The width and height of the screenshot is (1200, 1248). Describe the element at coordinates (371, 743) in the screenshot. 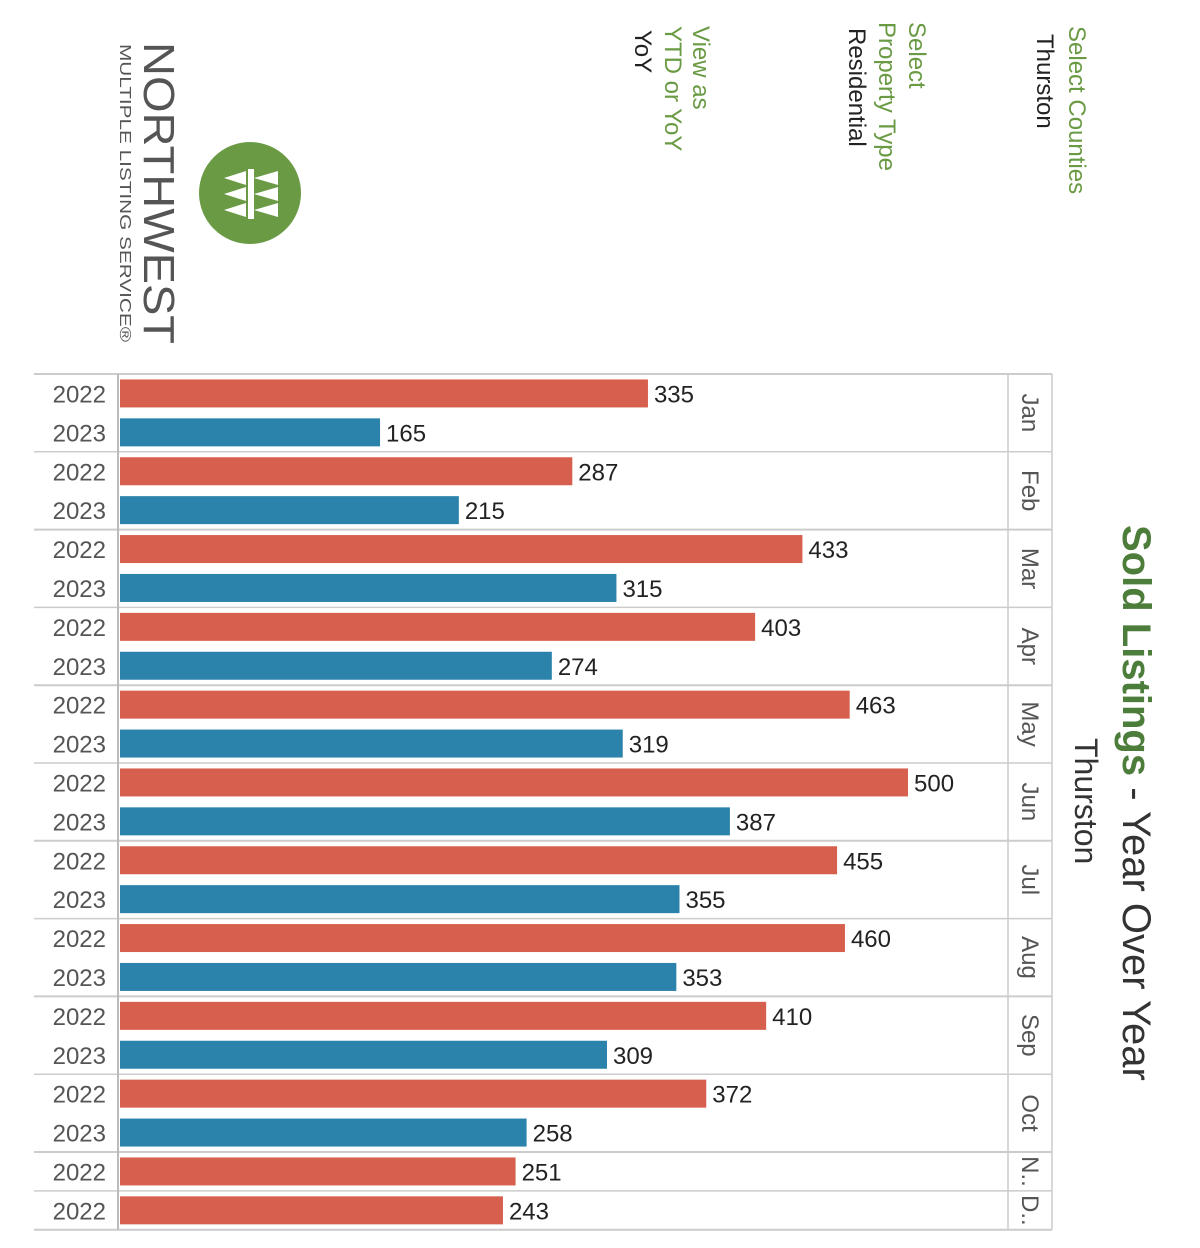

I see `bar-May-2023` at that location.